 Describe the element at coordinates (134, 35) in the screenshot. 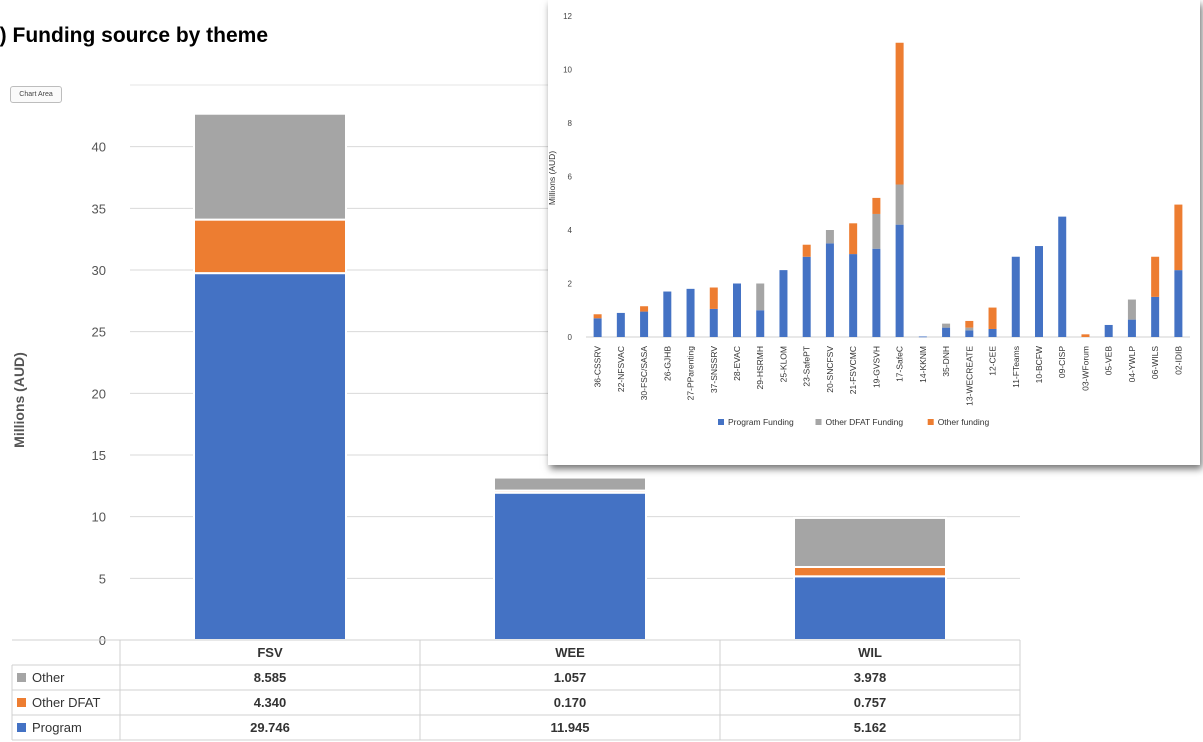

I see `chart-heading: 3) Funding source by theme` at that location.